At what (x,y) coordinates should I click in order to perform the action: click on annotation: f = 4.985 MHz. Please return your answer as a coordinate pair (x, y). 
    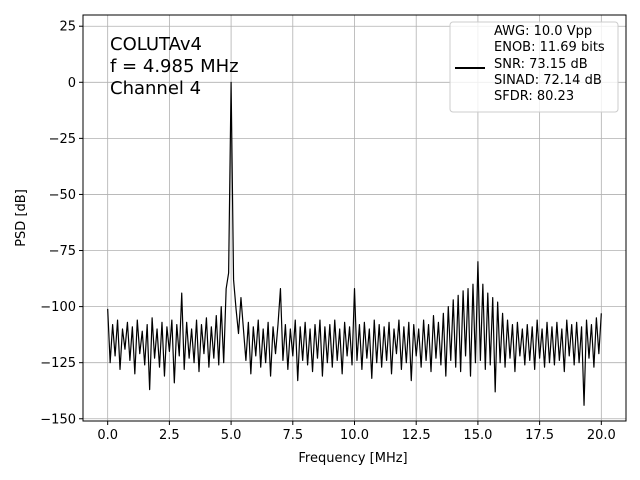
    Looking at the image, I should click on (174, 66).